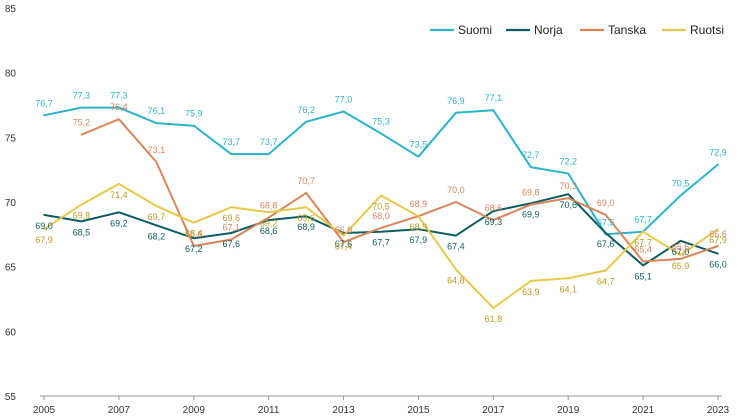 The image size is (746, 419). Describe the element at coordinates (344, 99) in the screenshot. I see `data-label: 77,0` at that location.